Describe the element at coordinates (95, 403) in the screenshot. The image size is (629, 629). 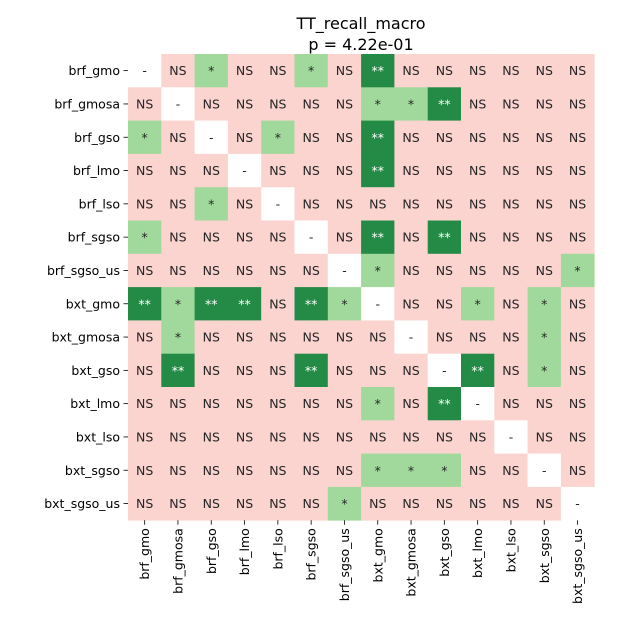
I see `y-tick-label: bxt_lmo` at that location.